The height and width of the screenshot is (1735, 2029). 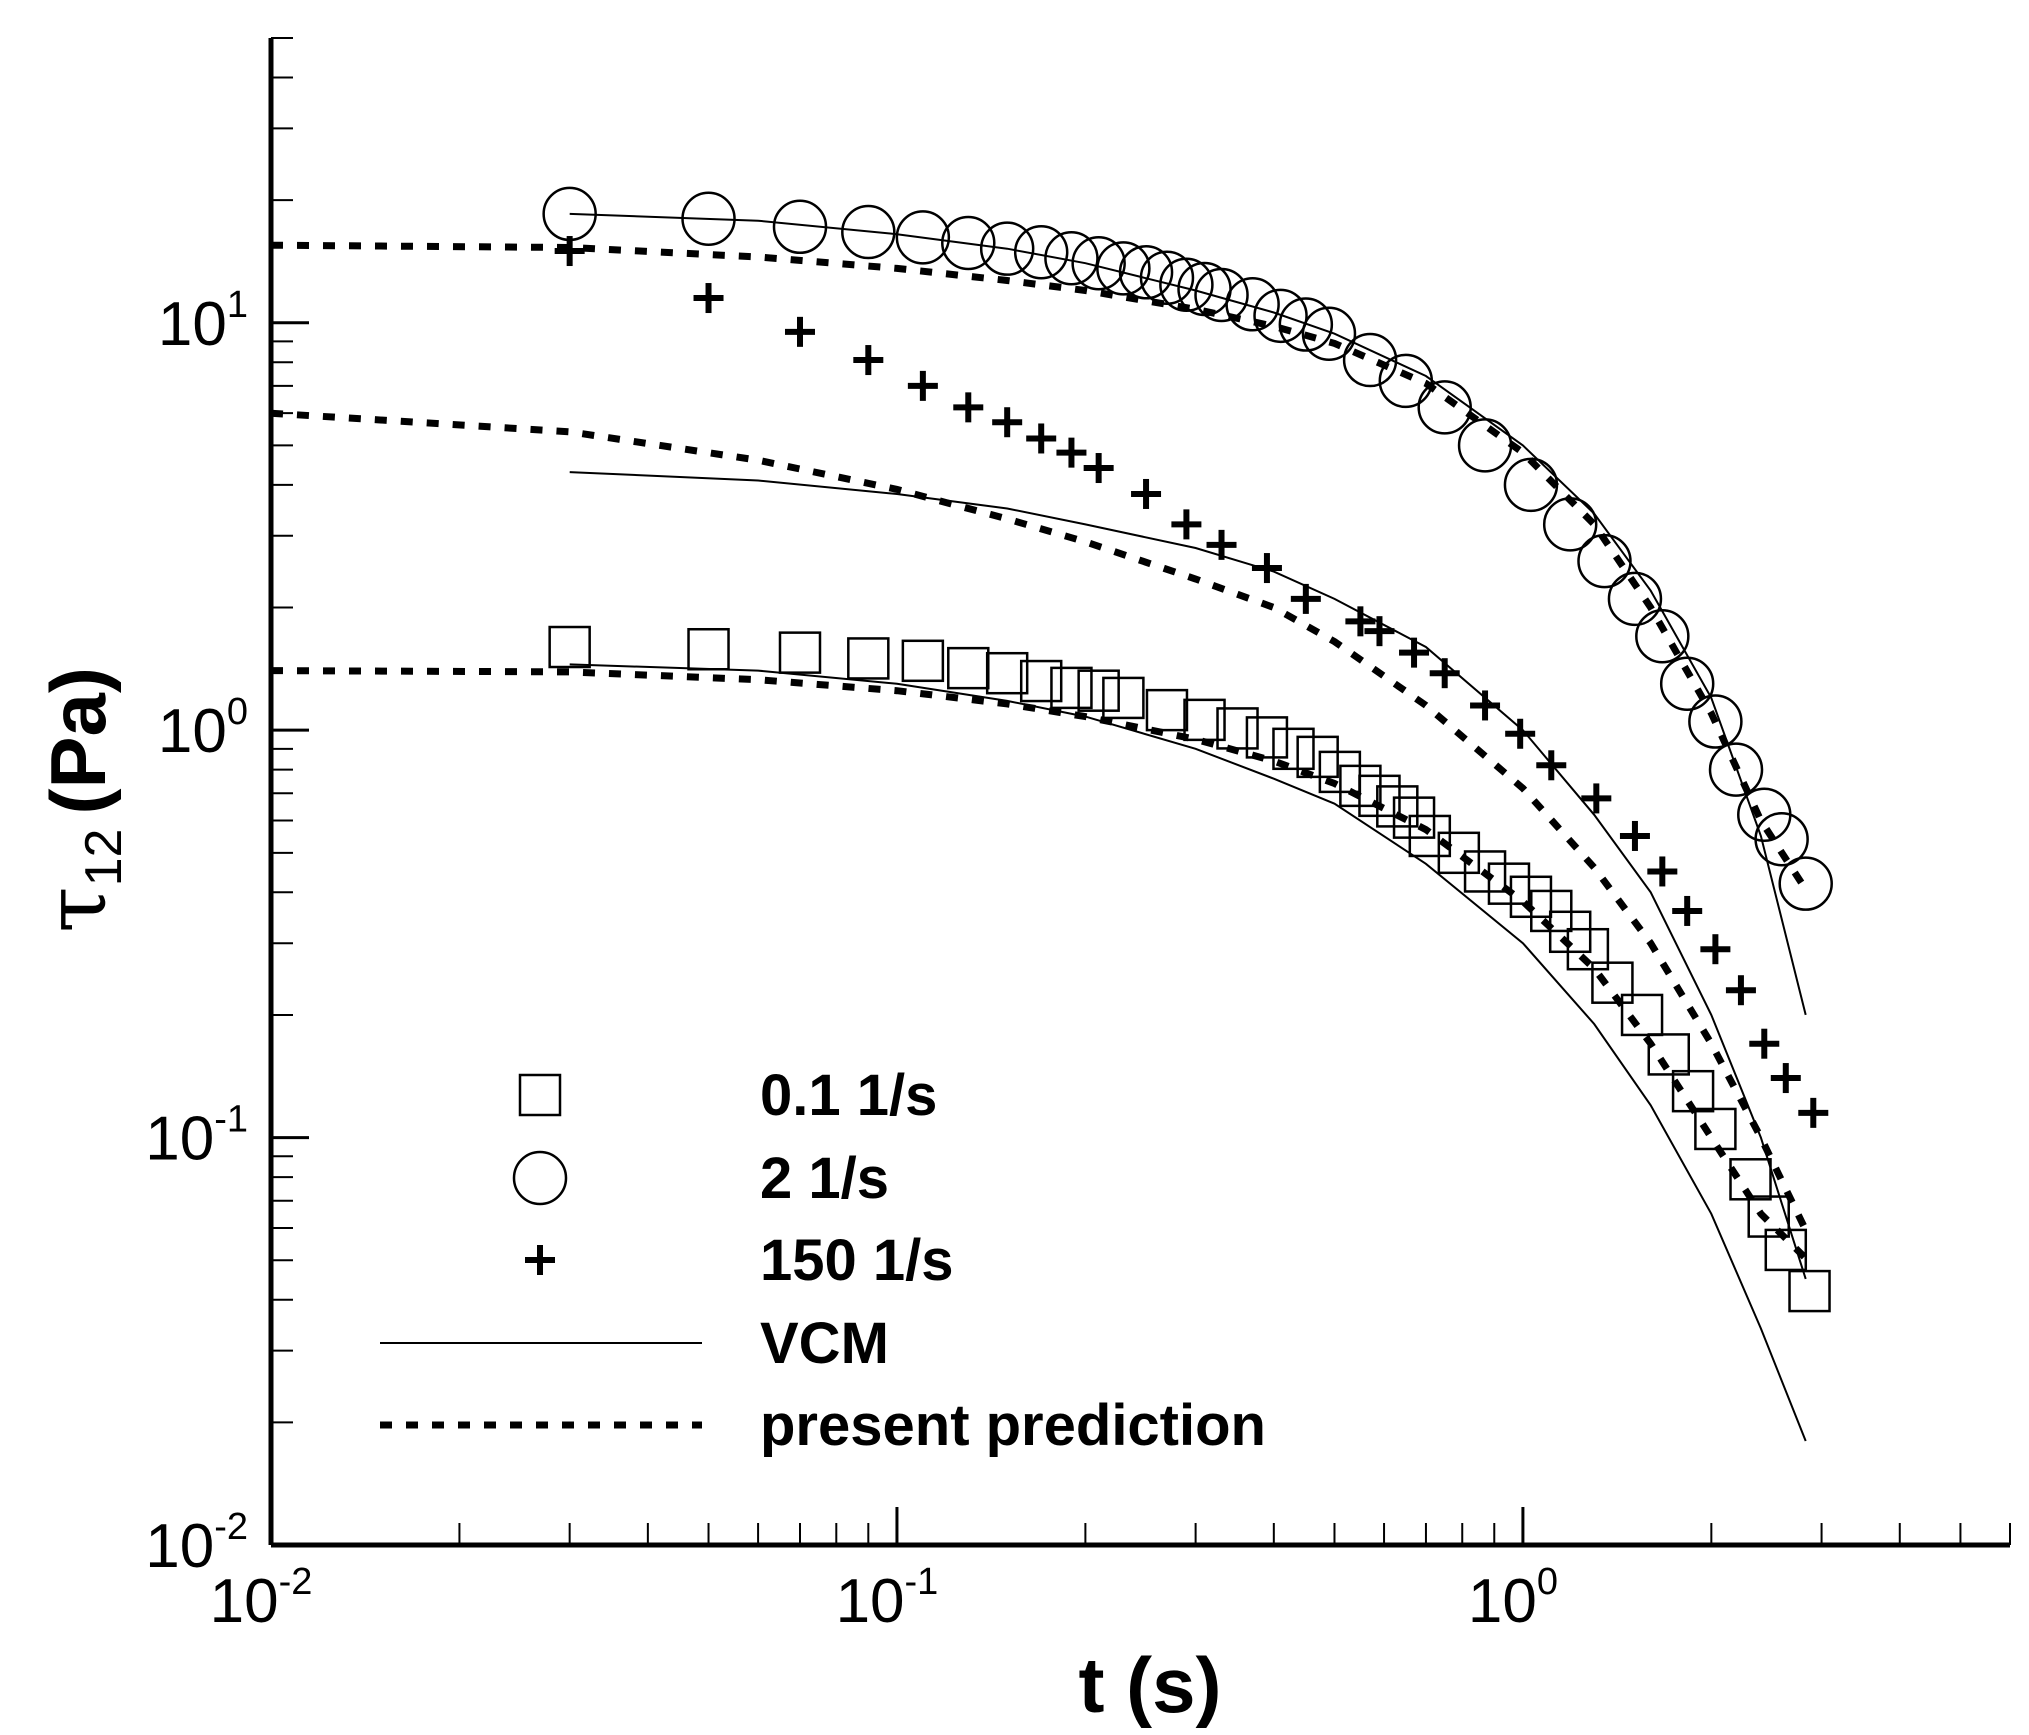 I want to click on x-tick-label: 10⁰, so click(x=1513, y=1598).